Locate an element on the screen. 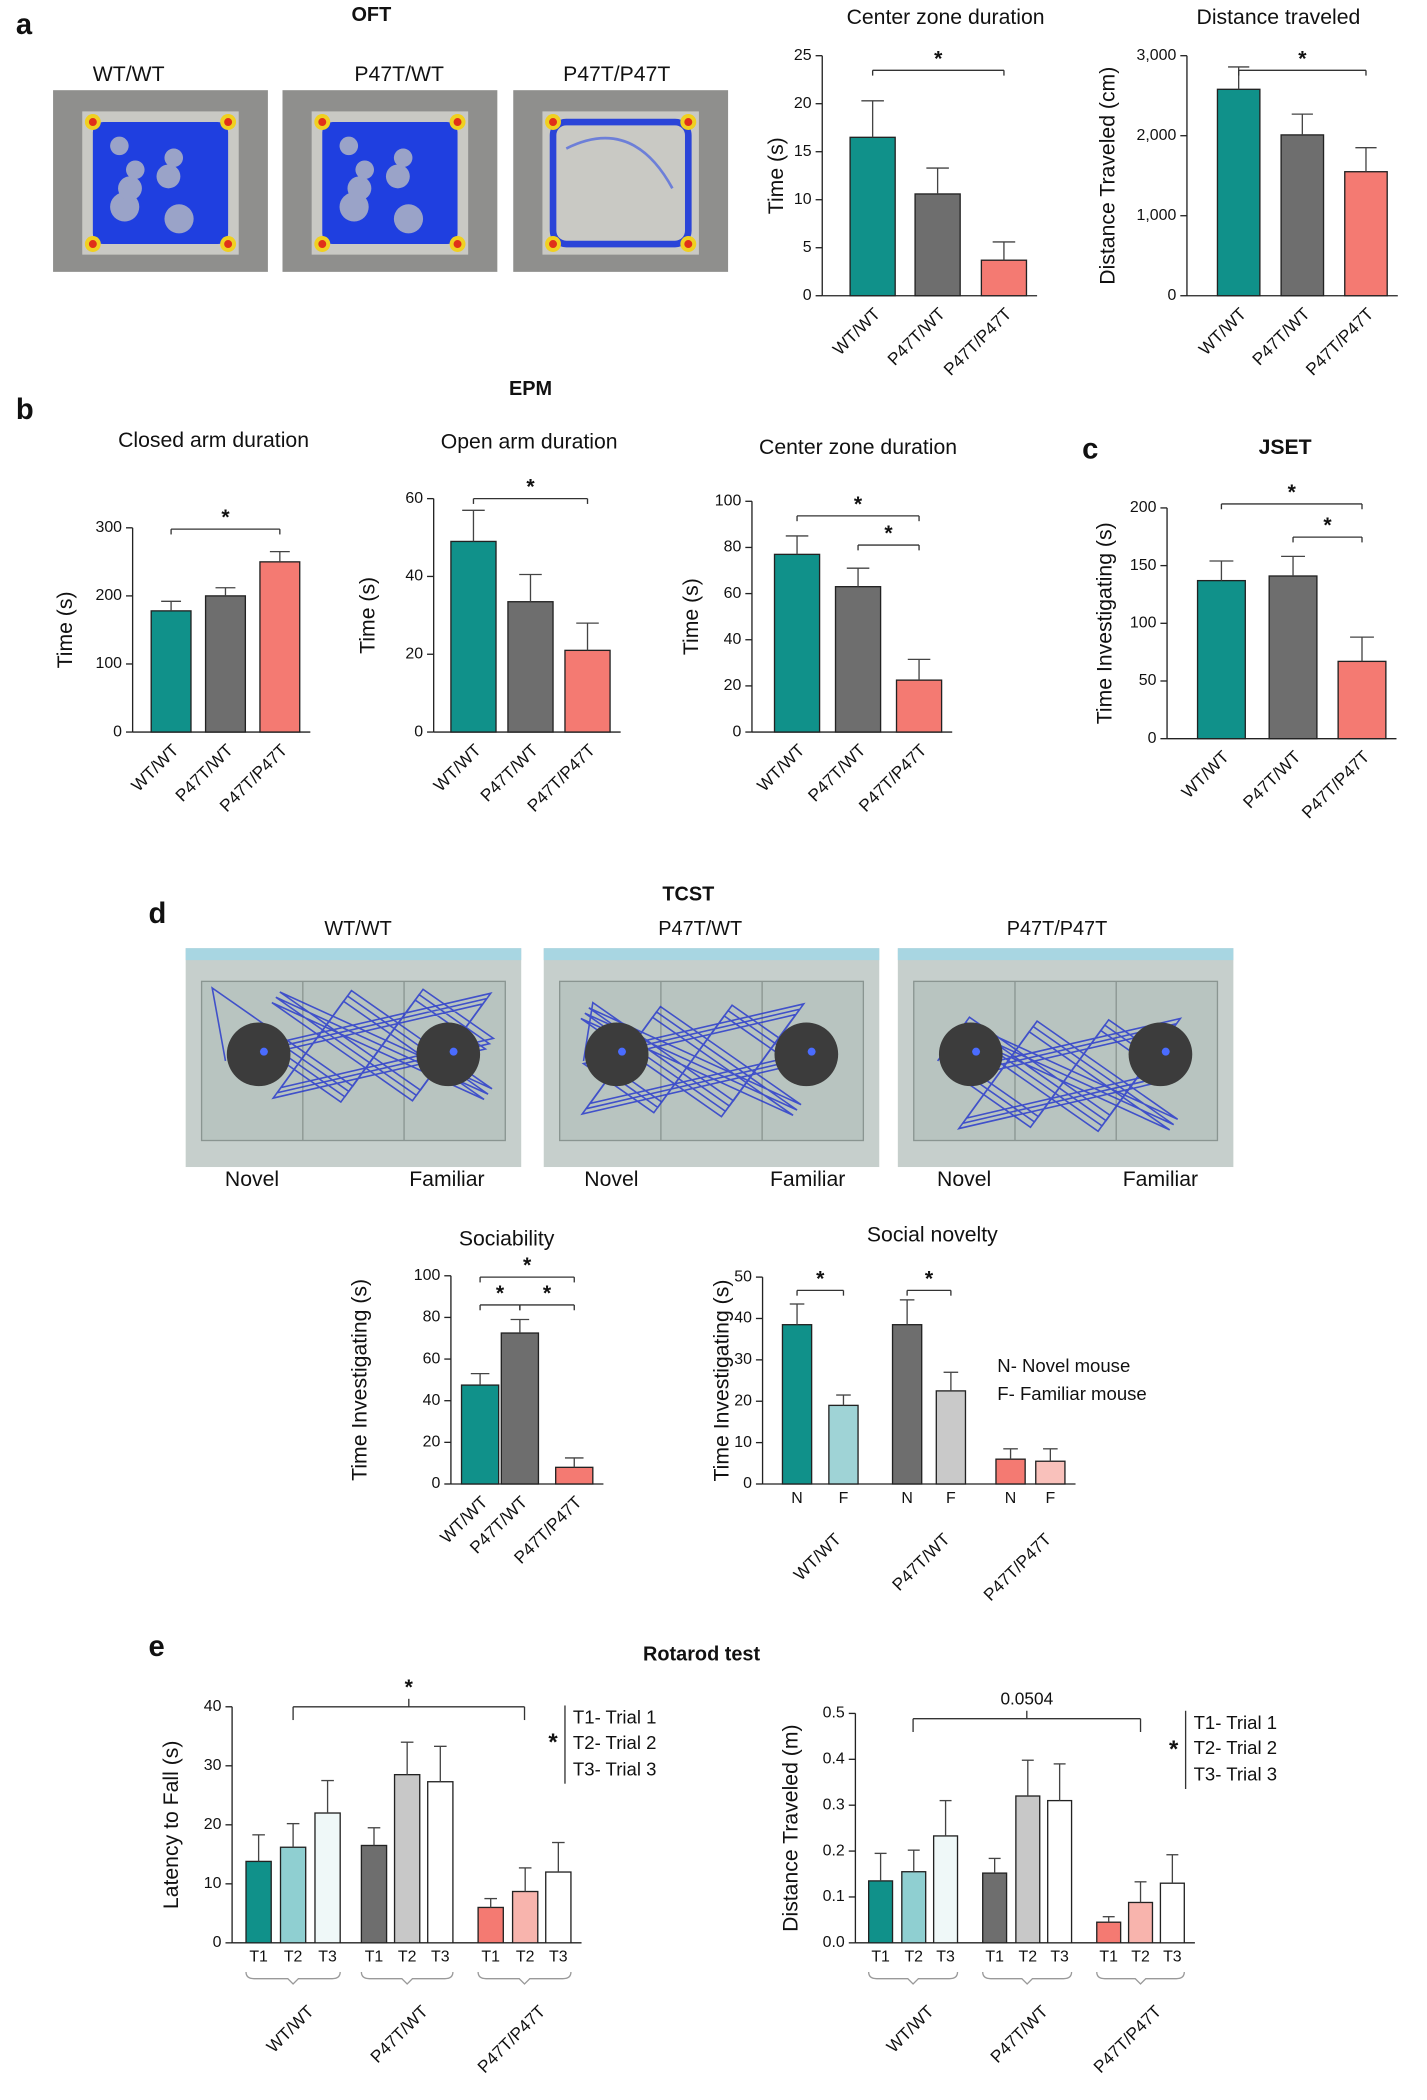 The width and height of the screenshot is (1427, 2100). tcst-strip is located at coordinates (353, 954).